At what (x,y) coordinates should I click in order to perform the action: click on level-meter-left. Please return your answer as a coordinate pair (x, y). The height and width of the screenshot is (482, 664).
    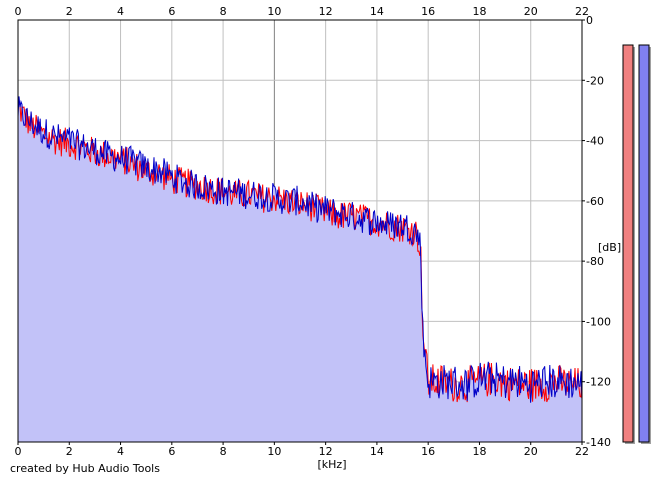
    Looking at the image, I should click on (628, 243).